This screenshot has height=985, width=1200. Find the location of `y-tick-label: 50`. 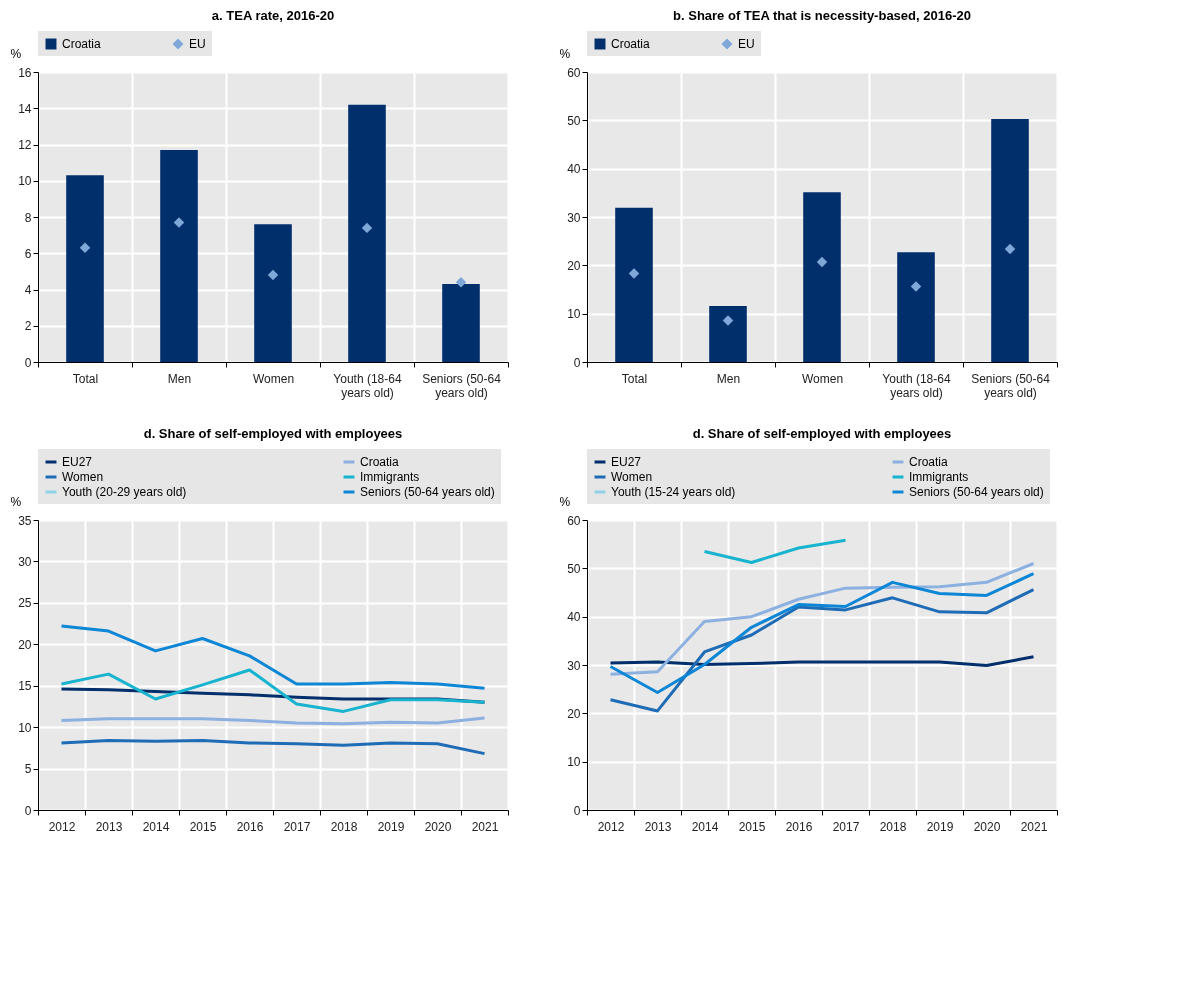

y-tick-label: 50 is located at coordinates (574, 568).